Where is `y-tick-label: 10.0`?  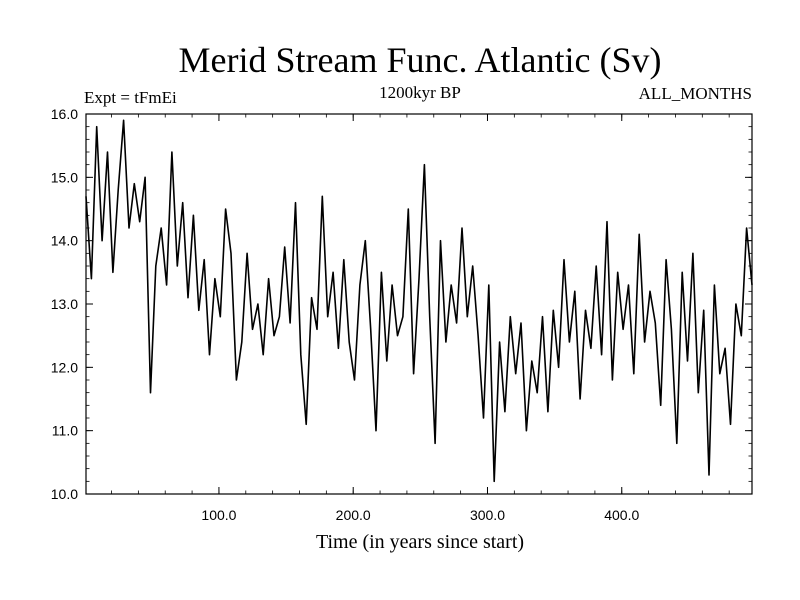 y-tick-label: 10.0 is located at coordinates (64, 494).